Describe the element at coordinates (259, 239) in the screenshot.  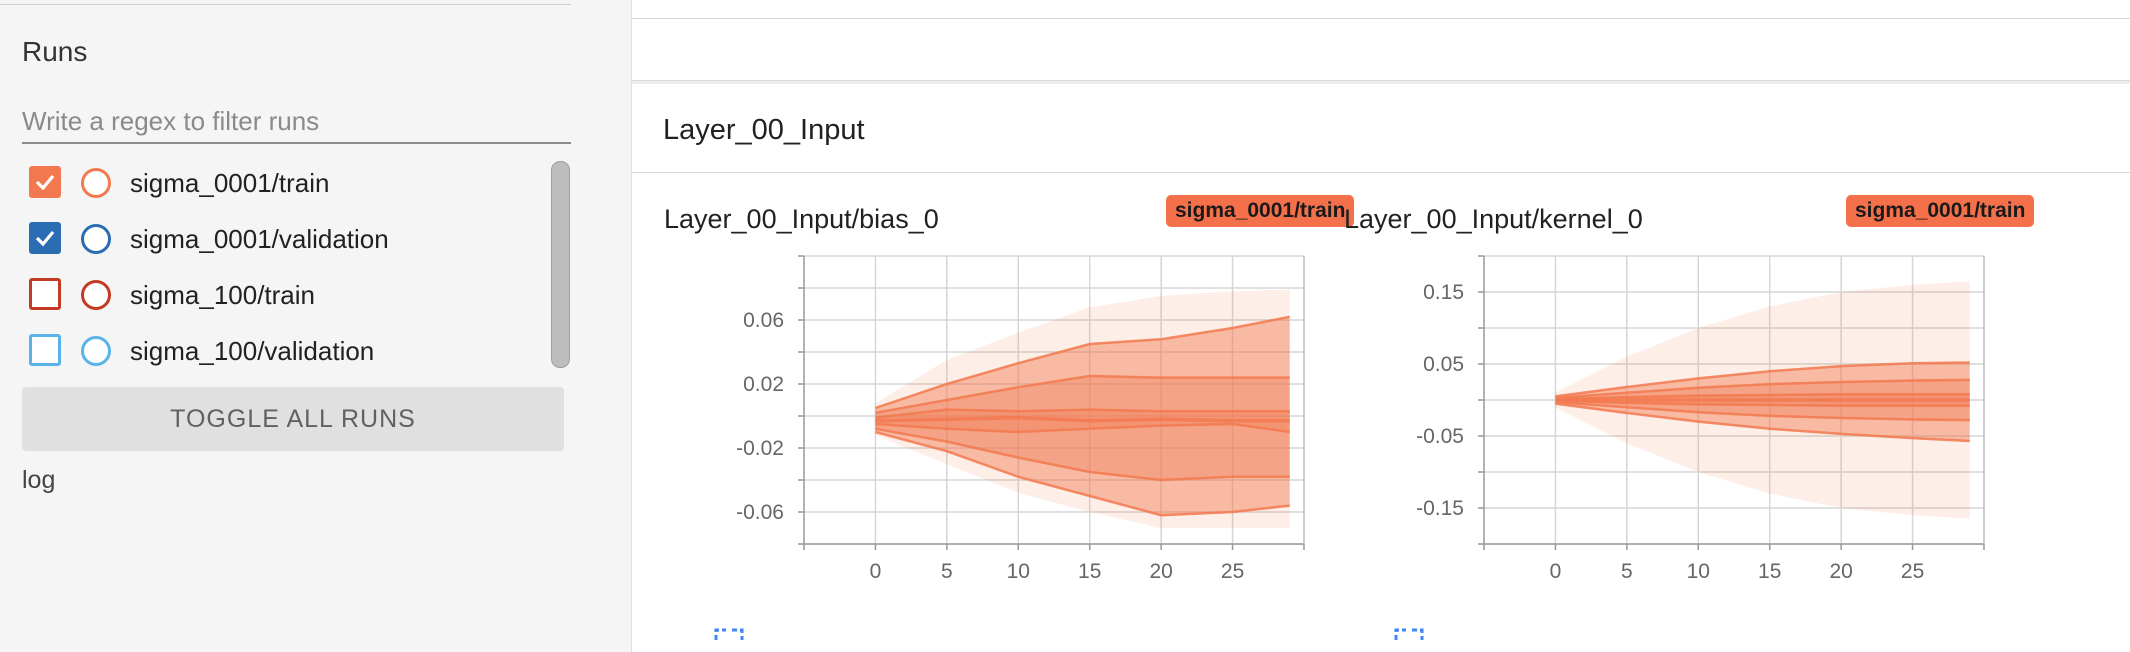
I see `run-label: sigma_0001/validation` at that location.